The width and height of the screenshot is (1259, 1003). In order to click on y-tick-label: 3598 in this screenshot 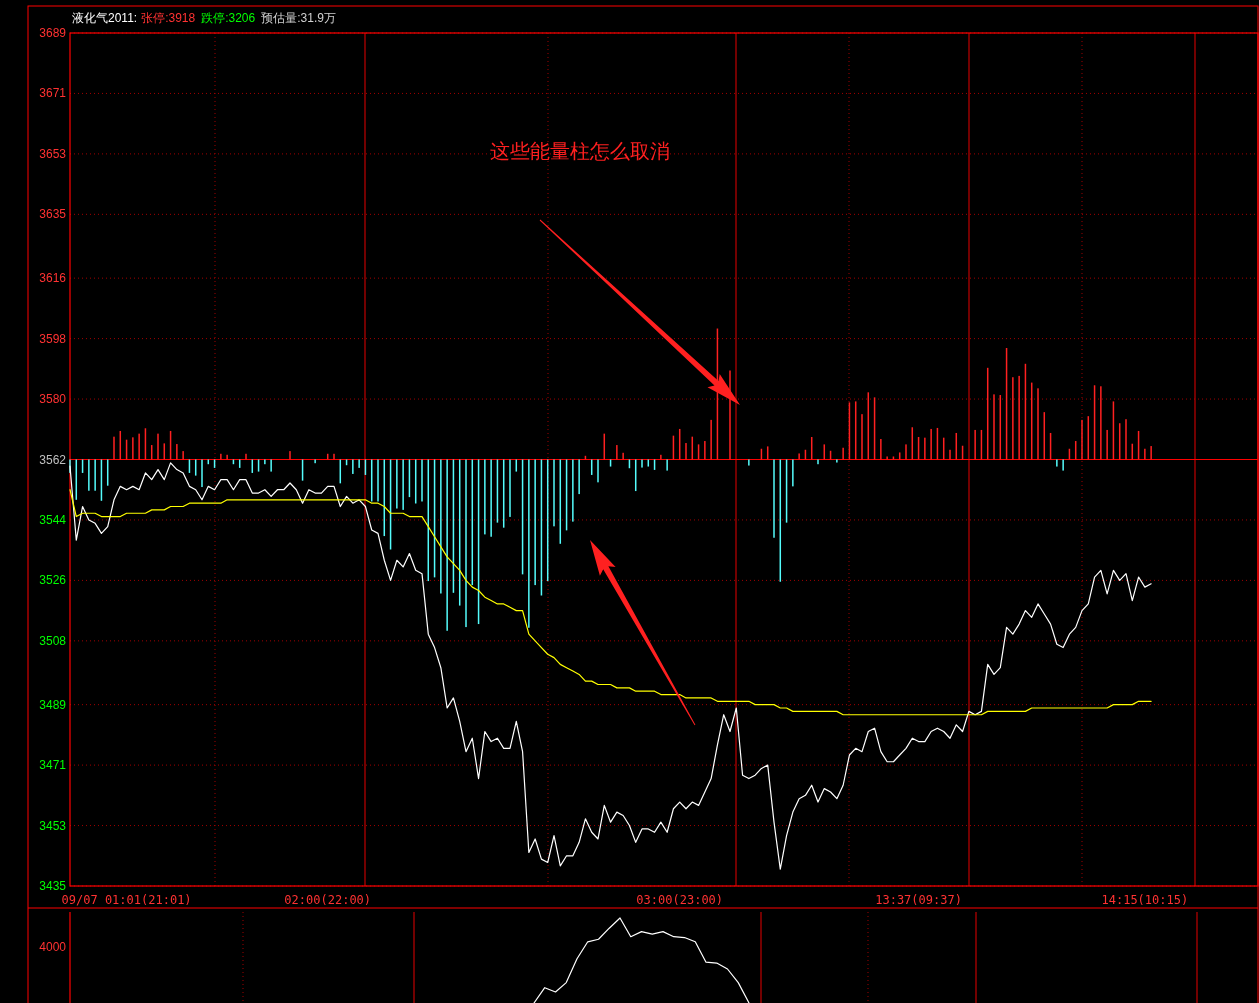, I will do `click(53, 338)`.